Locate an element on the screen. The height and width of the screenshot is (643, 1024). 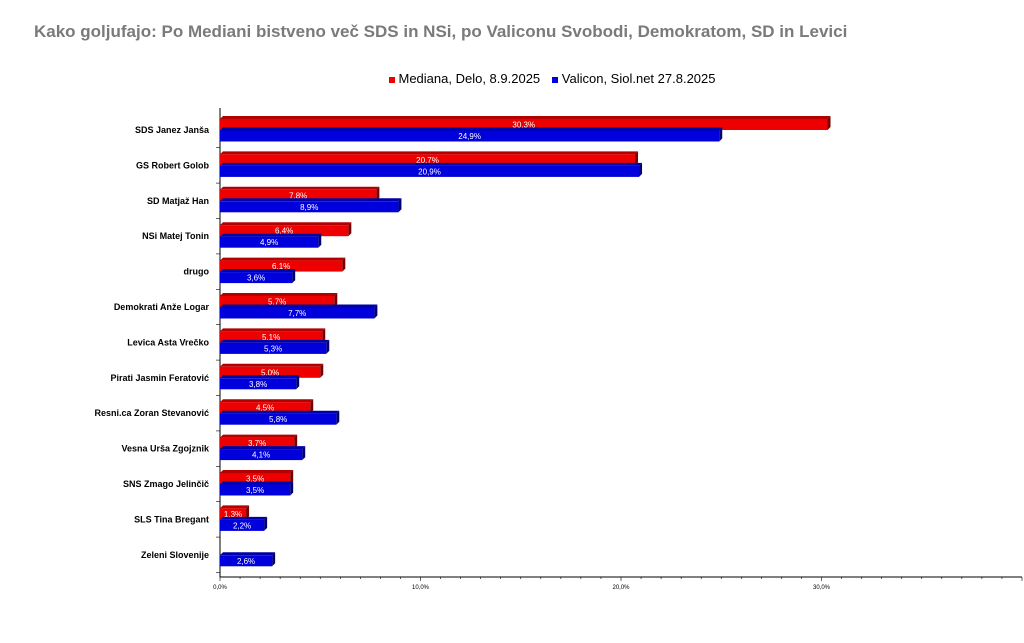
data-label: 20,7% is located at coordinates (427, 160).